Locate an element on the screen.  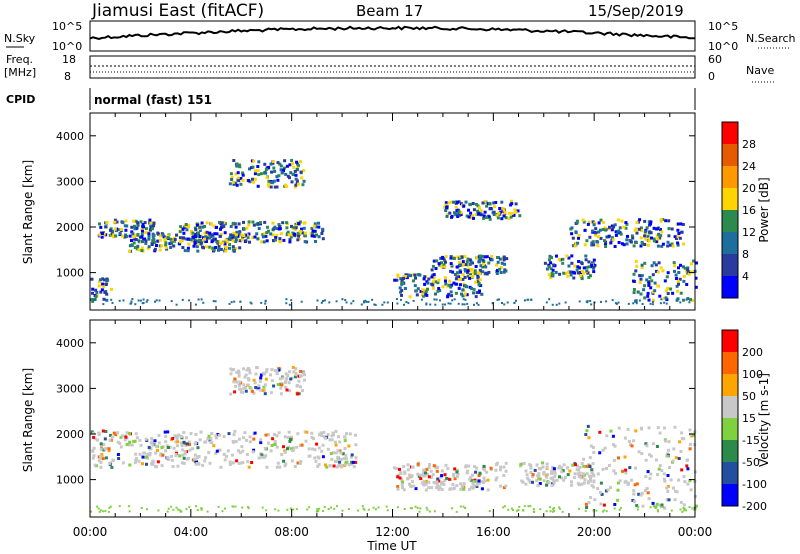
freq-tick-high: 18 is located at coordinates (69, 59).